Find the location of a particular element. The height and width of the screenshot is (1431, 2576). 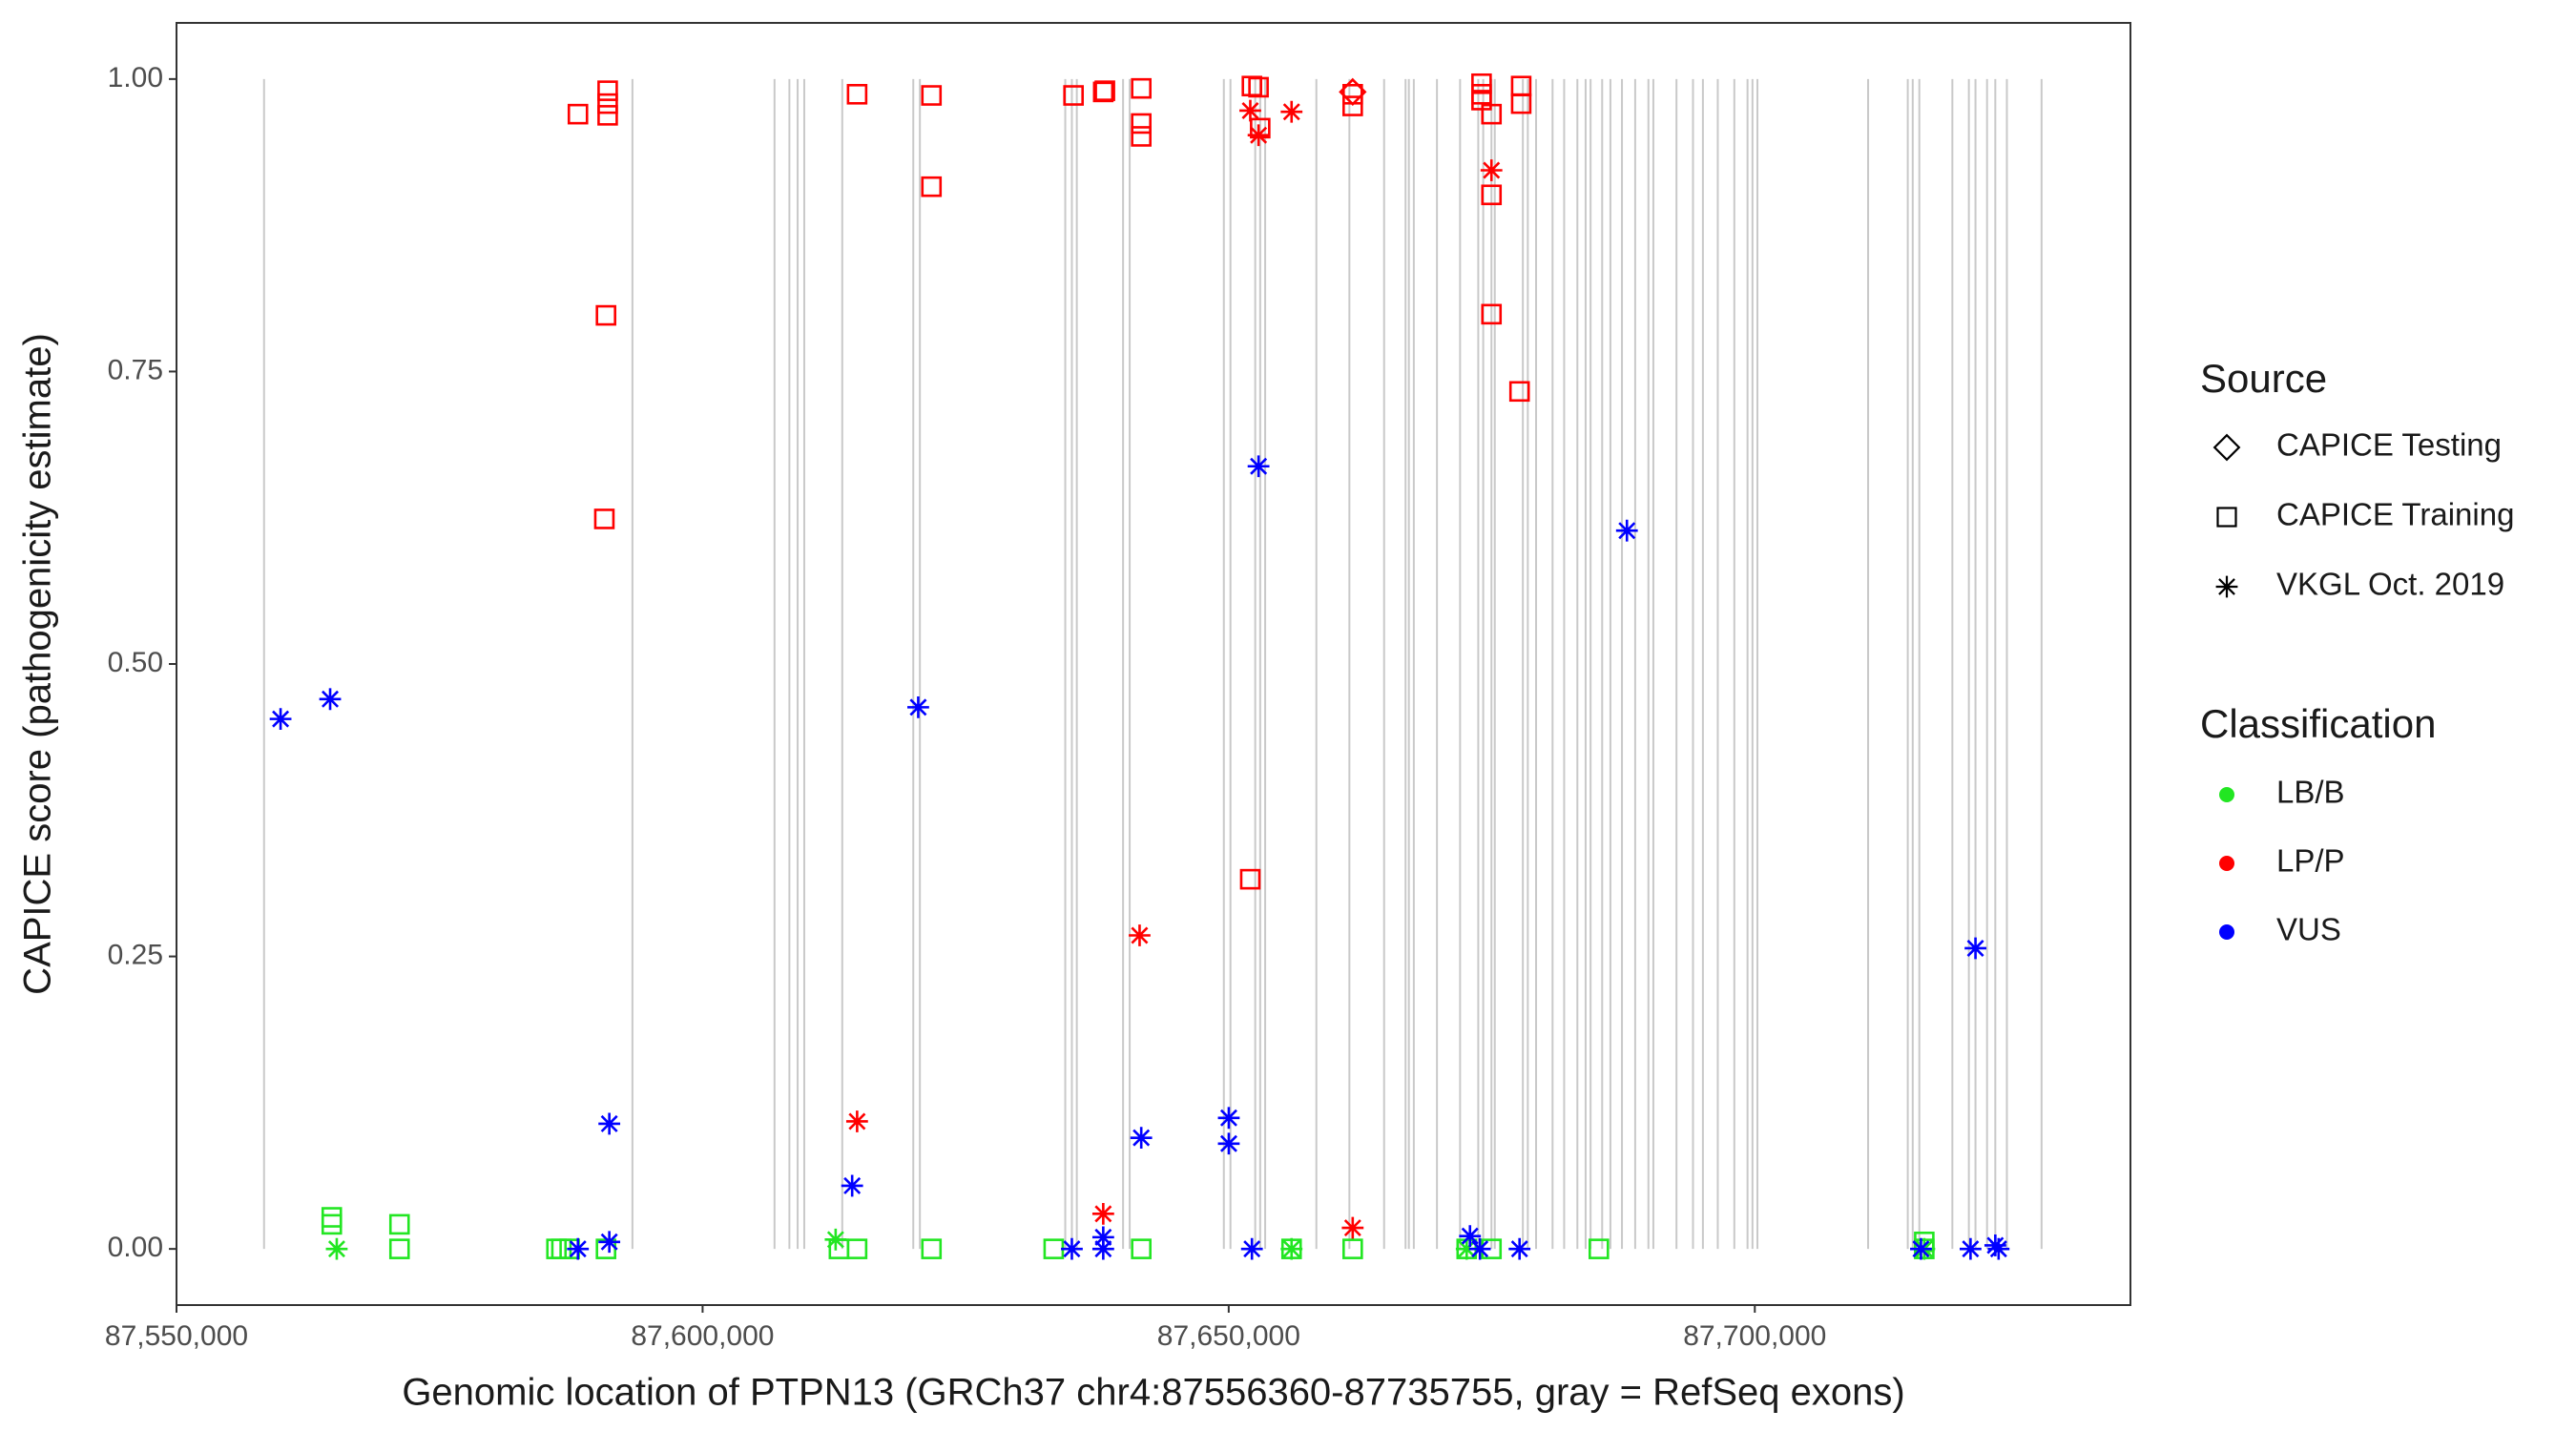

y-tick-label: 1.00 is located at coordinates (135, 77).